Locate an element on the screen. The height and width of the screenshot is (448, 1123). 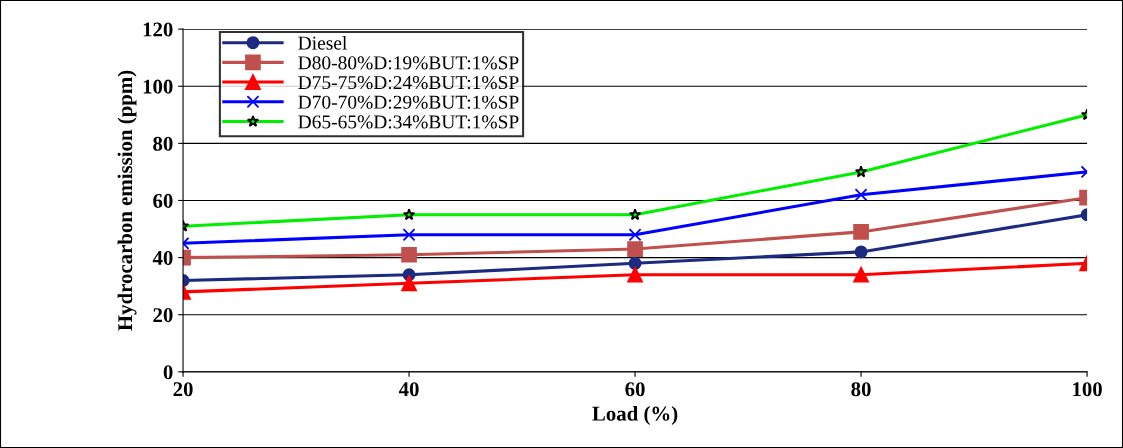
y-tick-label: 40 is located at coordinates (162, 258).